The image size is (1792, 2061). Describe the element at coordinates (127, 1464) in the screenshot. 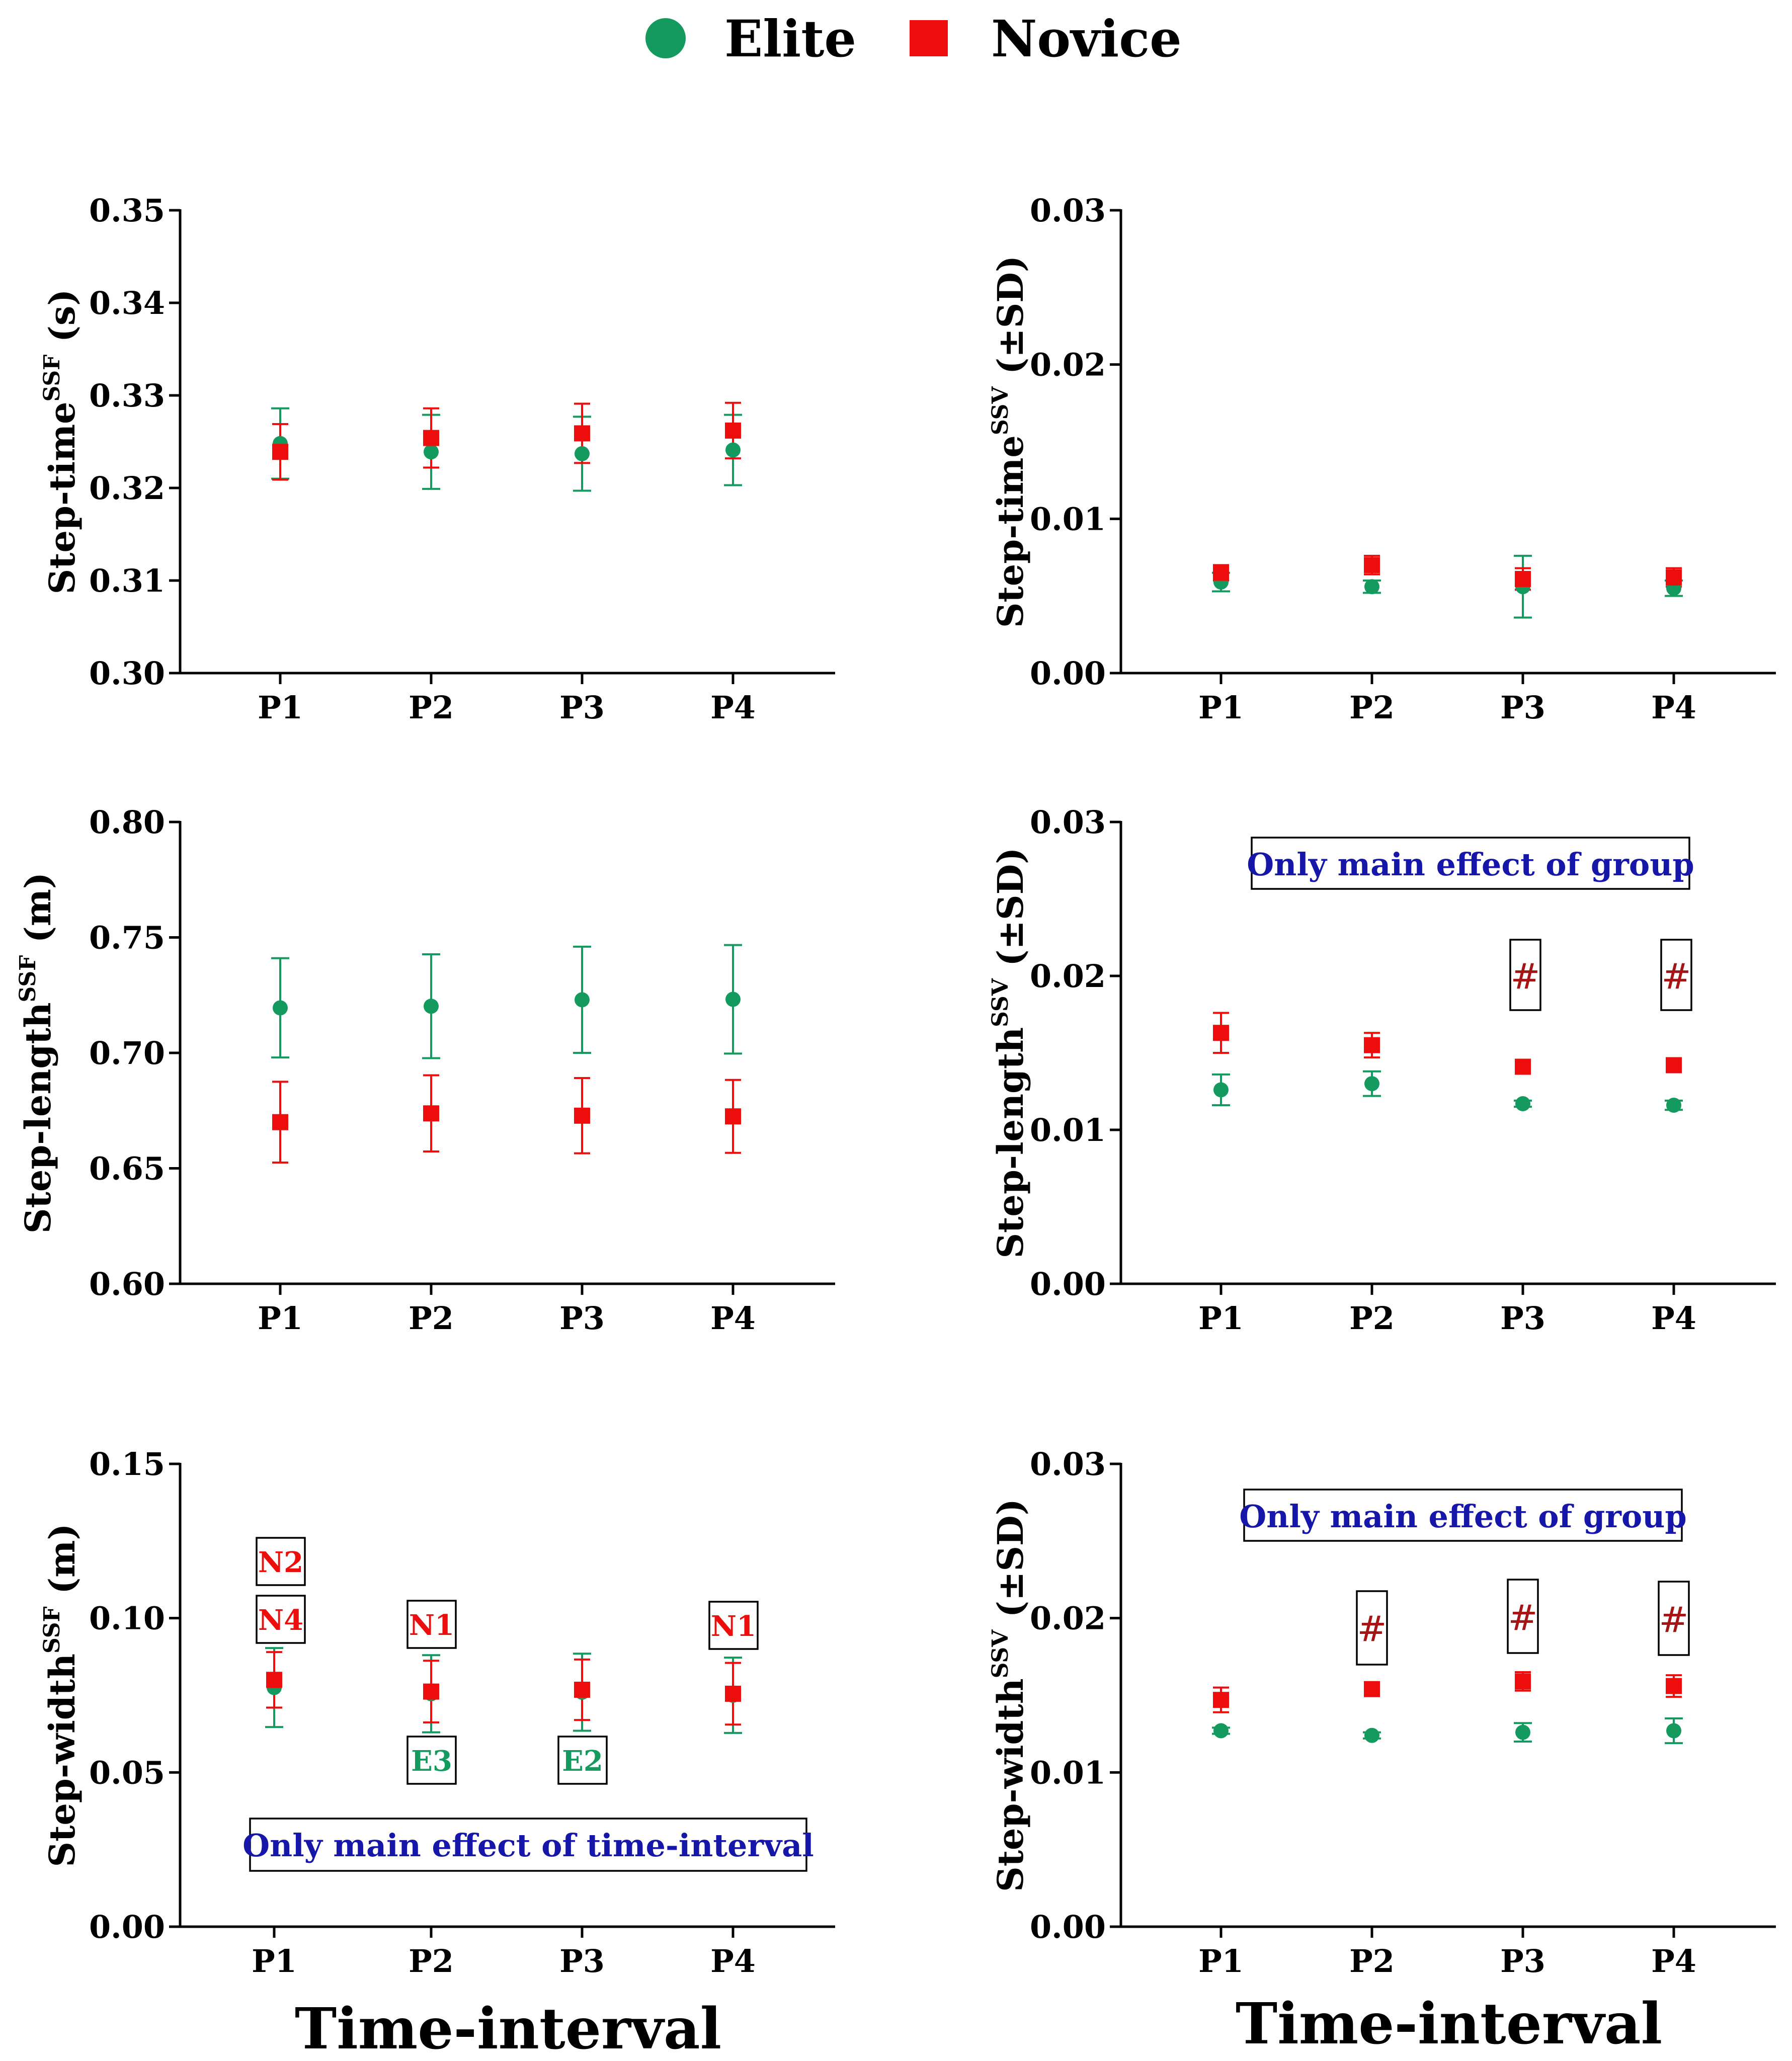

I see `y-tick-label: 0.15` at that location.